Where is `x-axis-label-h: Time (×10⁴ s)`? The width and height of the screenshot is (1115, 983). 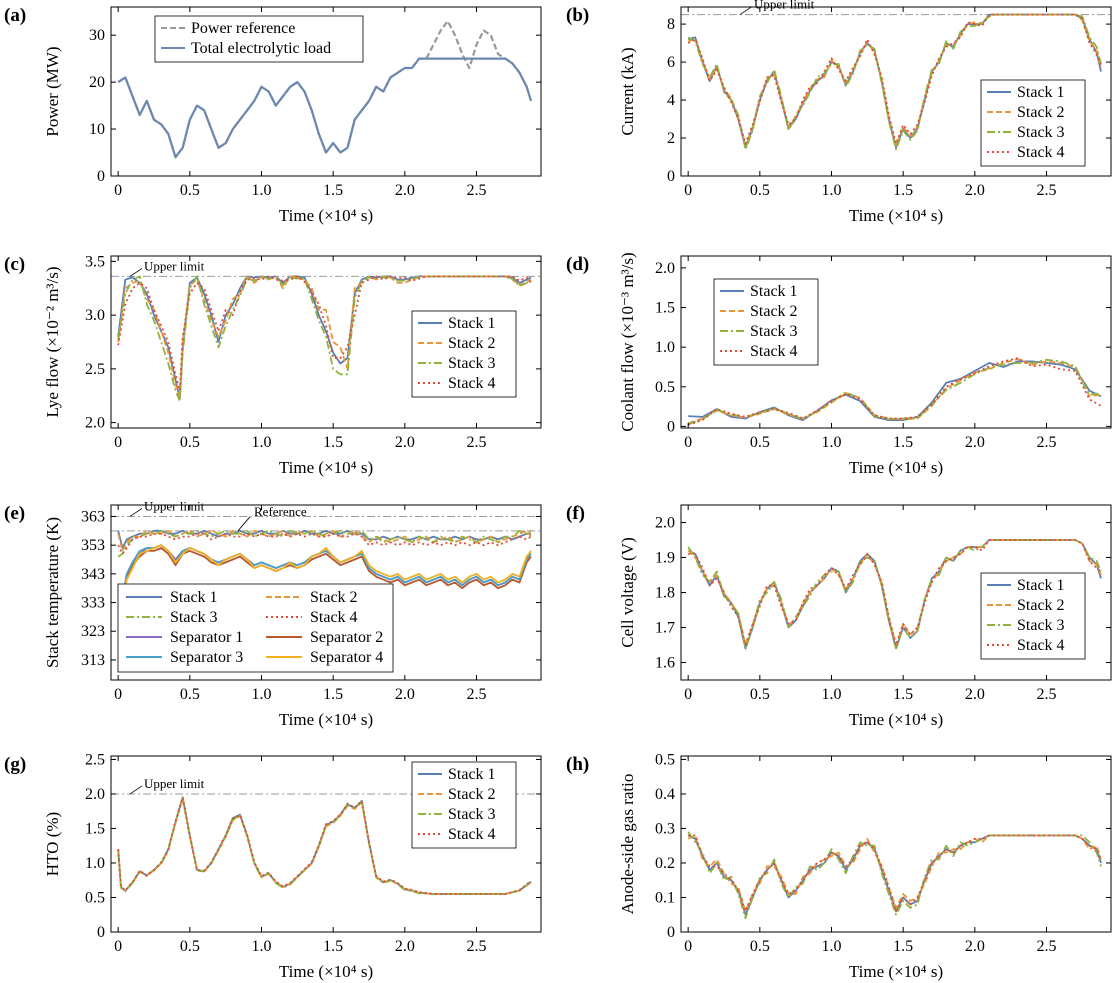
x-axis-label-h: Time (×10⁴ s) is located at coordinates (896, 971).